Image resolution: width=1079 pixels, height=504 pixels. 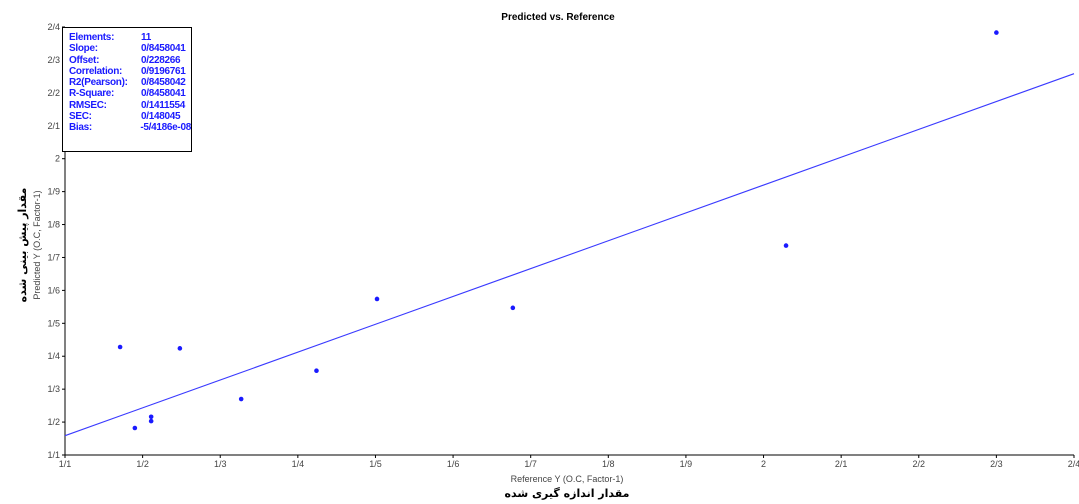 I want to click on x-axis-ticks: 1/1 1/2 1/3 1/4 1/5 1/6 1/7 1/8 1/9 2 2/1 2/2 2/3 2/4, so click(x=569, y=462).